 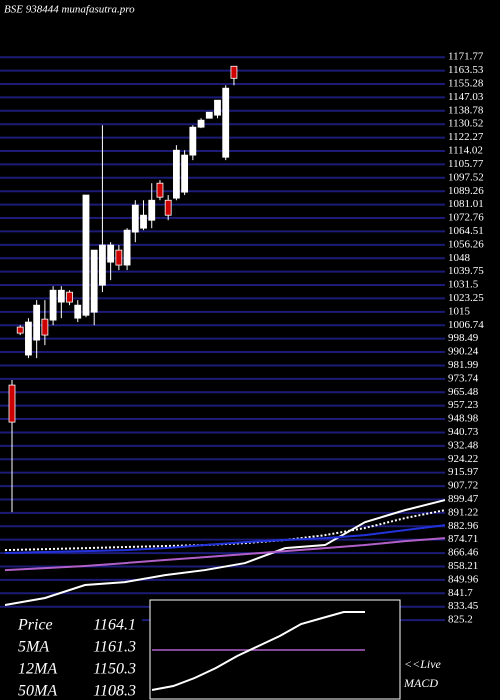 I want to click on y-tick-label: 1105.77, so click(x=466, y=164).